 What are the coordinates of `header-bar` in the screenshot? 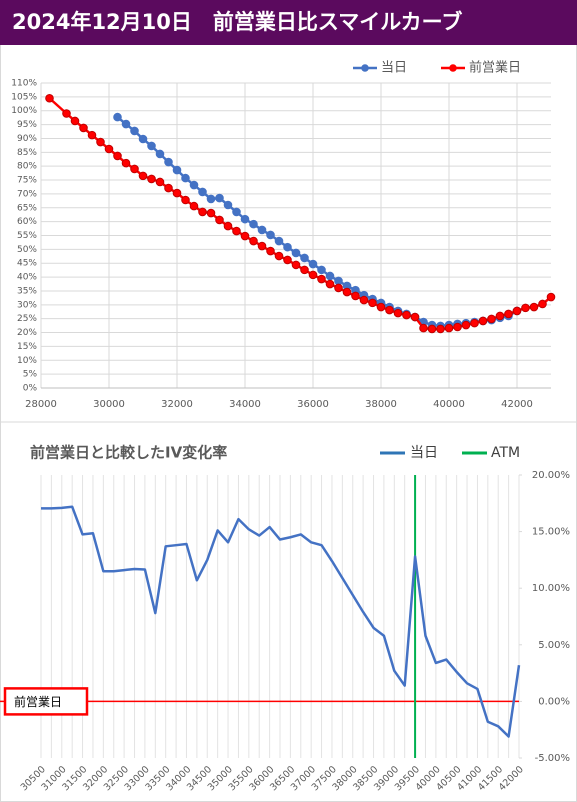 It's located at (288, 22).